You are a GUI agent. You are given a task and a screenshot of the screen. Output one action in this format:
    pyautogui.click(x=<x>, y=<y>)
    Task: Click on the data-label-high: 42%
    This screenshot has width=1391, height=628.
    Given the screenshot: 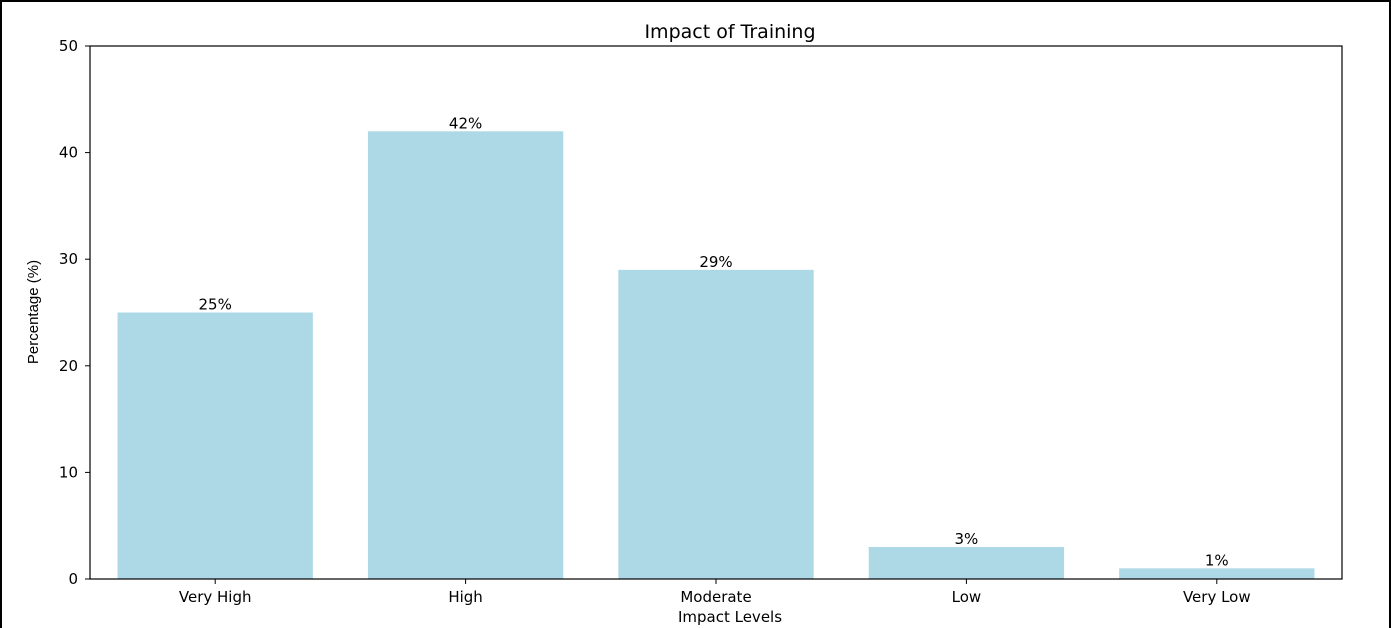 What is the action you would take?
    pyautogui.click(x=465, y=123)
    